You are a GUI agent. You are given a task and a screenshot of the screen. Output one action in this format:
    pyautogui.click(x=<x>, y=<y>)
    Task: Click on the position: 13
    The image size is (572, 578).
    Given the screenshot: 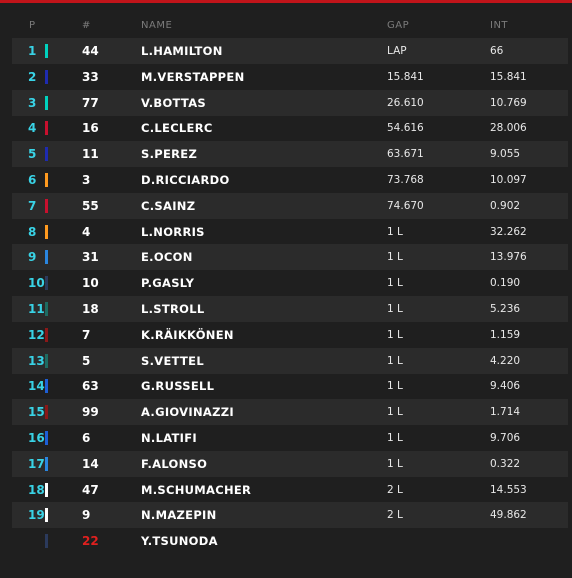 What is the action you would take?
    pyautogui.click(x=36, y=360)
    